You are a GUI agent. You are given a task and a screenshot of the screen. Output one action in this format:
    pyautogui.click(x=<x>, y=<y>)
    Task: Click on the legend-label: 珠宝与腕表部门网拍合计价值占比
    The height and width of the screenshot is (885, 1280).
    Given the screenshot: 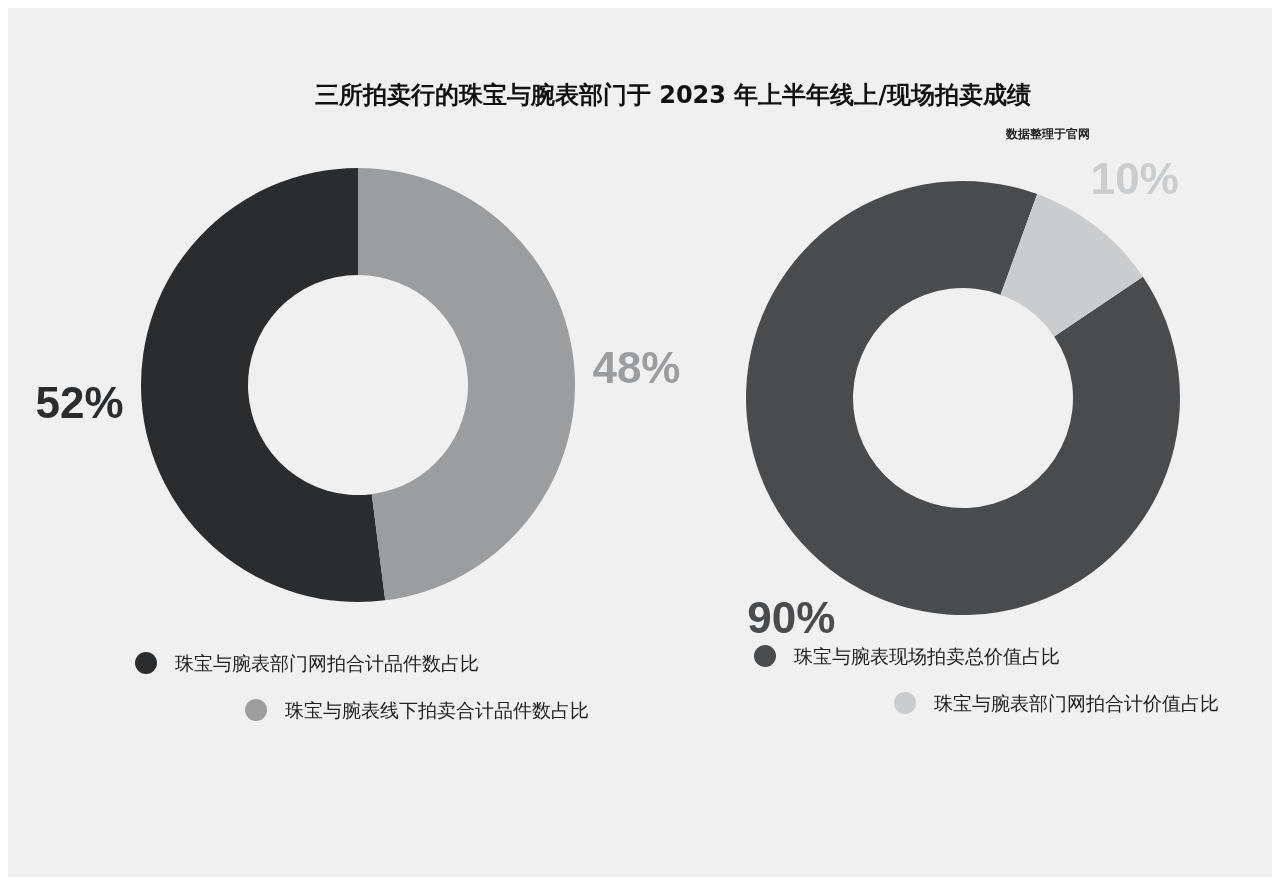 What is the action you would take?
    pyautogui.click(x=1076, y=703)
    